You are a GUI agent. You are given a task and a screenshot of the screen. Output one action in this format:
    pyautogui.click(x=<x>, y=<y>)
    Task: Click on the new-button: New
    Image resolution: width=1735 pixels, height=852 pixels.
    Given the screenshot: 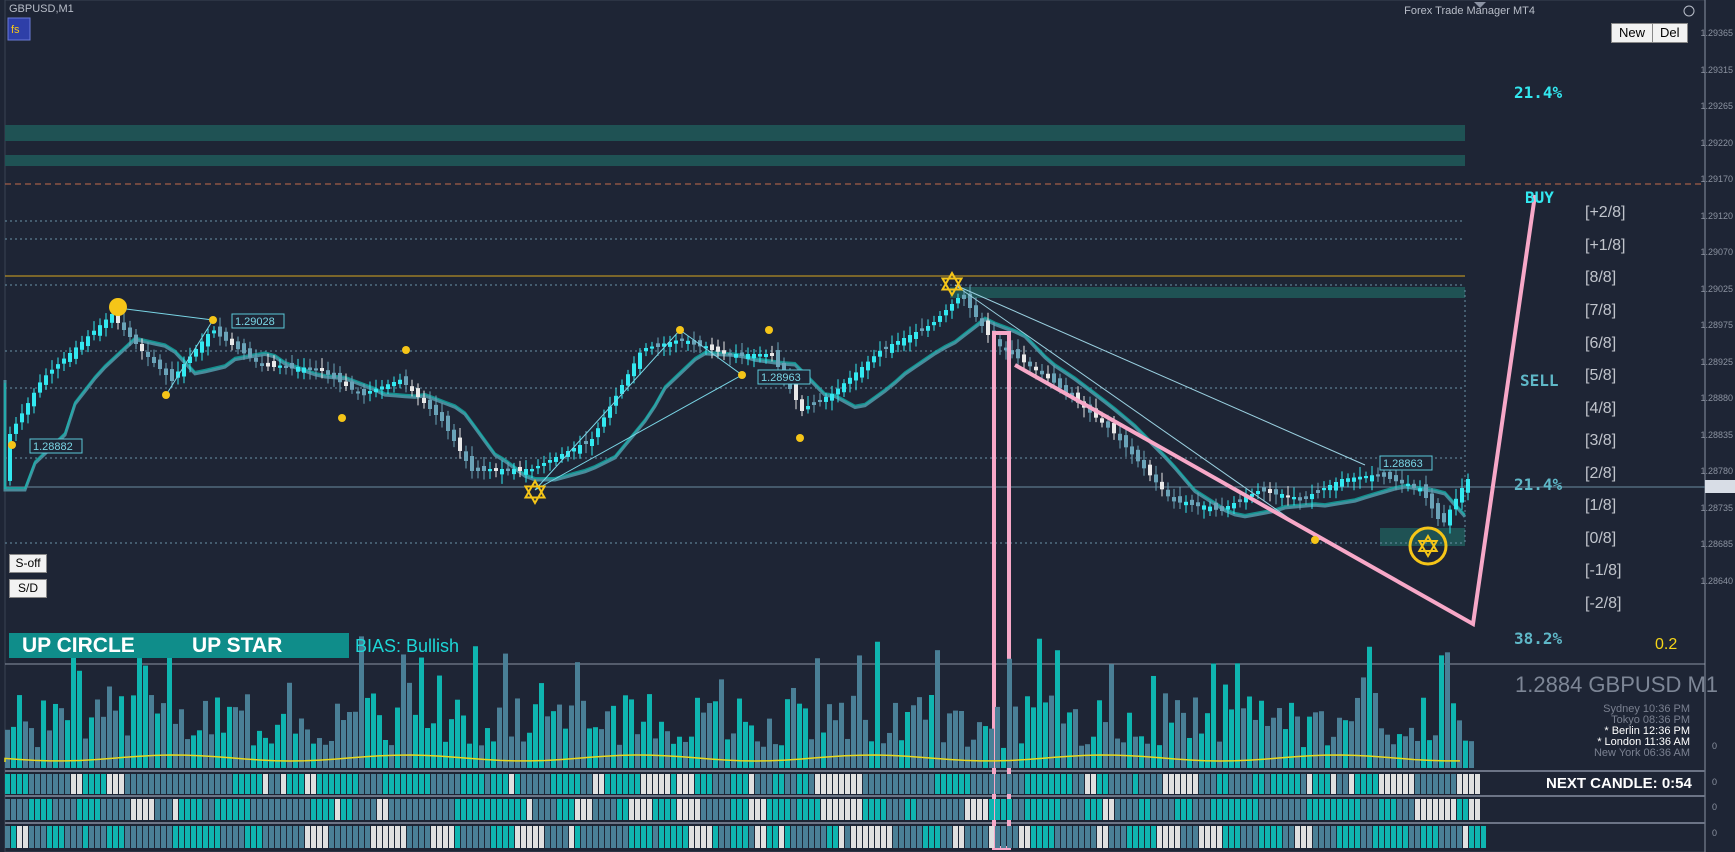 What is the action you would take?
    pyautogui.click(x=1632, y=33)
    